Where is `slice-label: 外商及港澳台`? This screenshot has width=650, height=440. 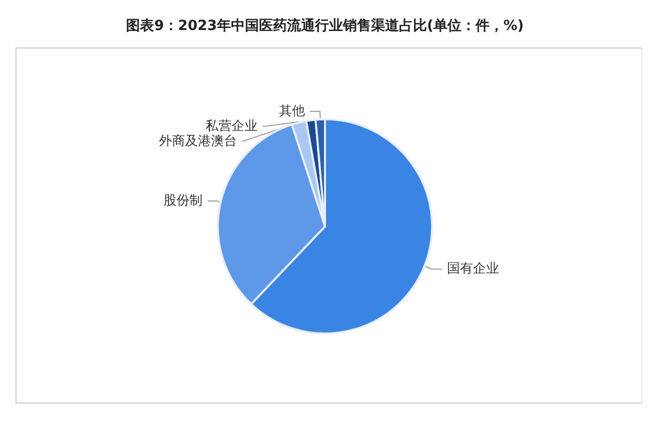
slice-label: 外商及港澳台 is located at coordinates (198, 141).